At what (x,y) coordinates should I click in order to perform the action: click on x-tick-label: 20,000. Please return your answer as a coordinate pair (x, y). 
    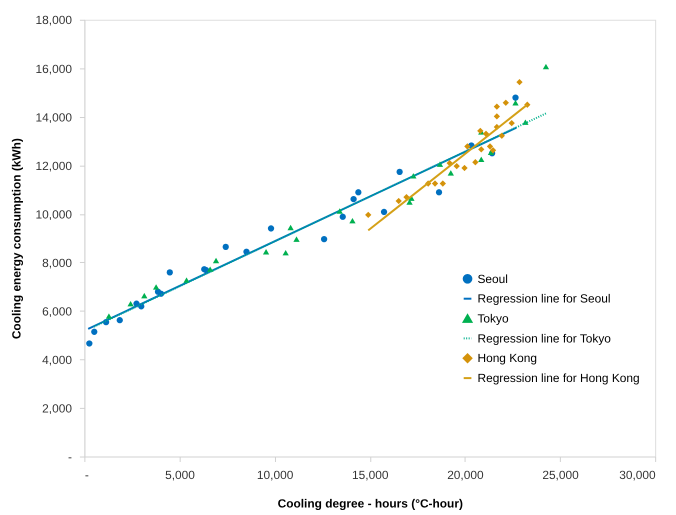
    Looking at the image, I should click on (465, 475).